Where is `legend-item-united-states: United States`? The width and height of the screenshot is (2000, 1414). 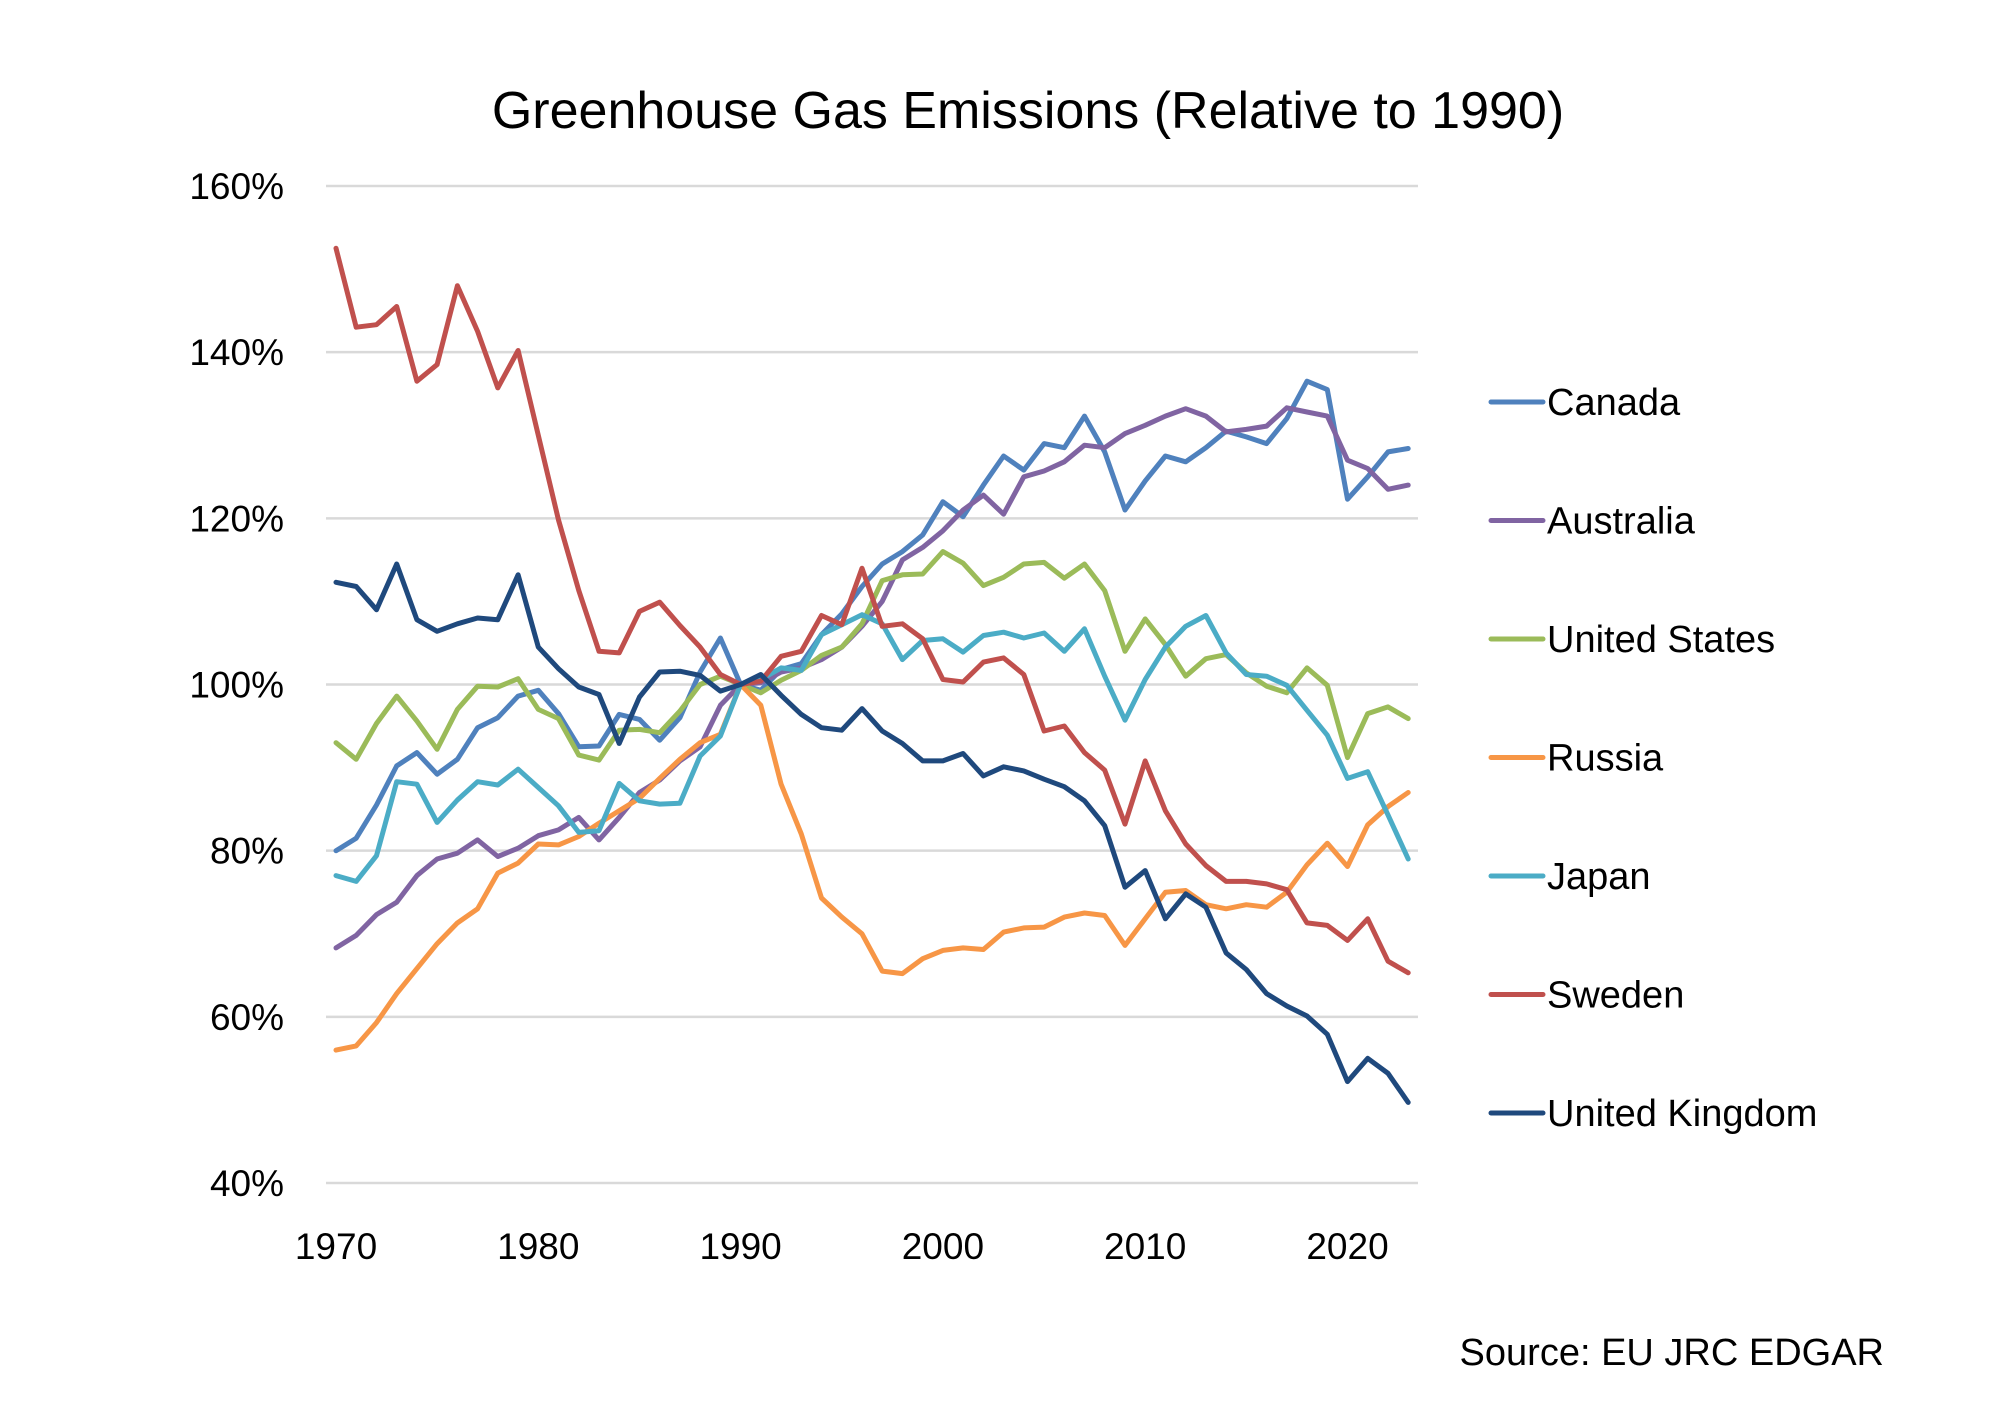
legend-item-united-states: United States is located at coordinates (1631, 640).